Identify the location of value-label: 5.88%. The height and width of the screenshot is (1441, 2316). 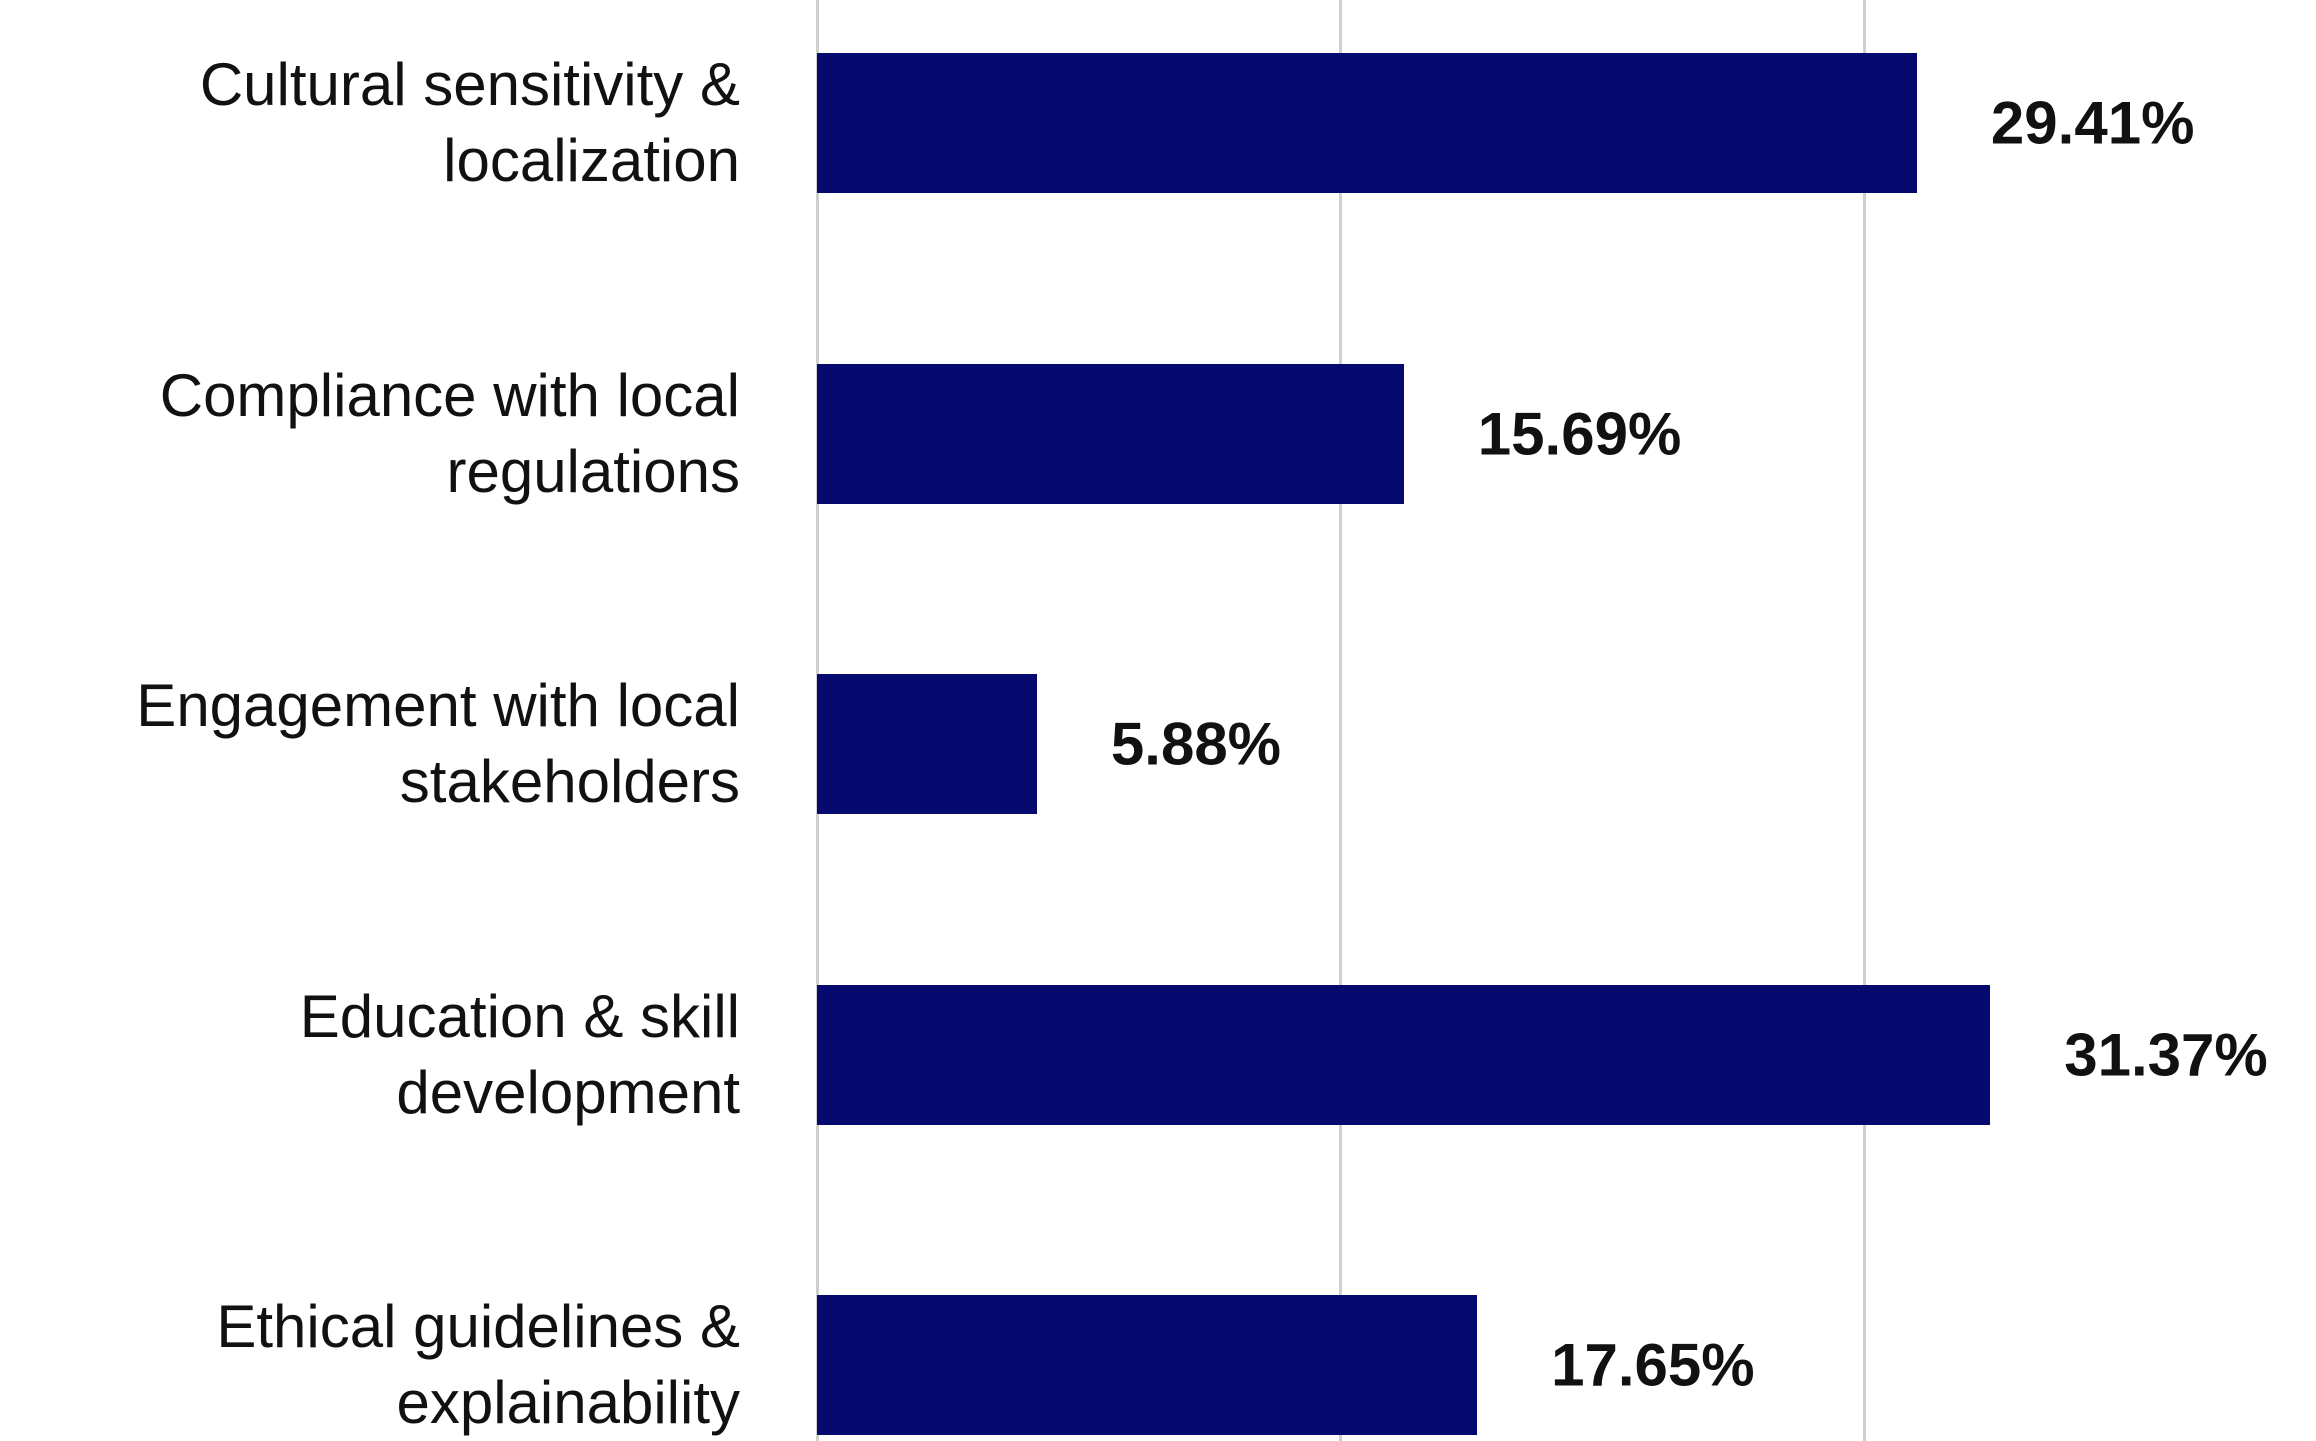
(1196, 744).